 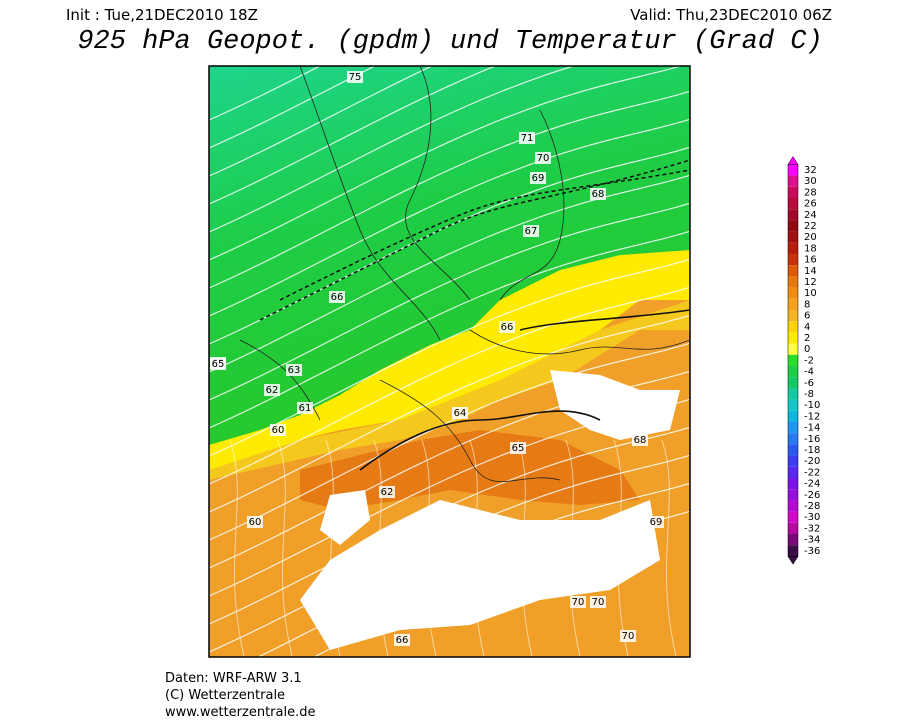 I want to click on colorbar-label: -28, so click(x=812, y=506).